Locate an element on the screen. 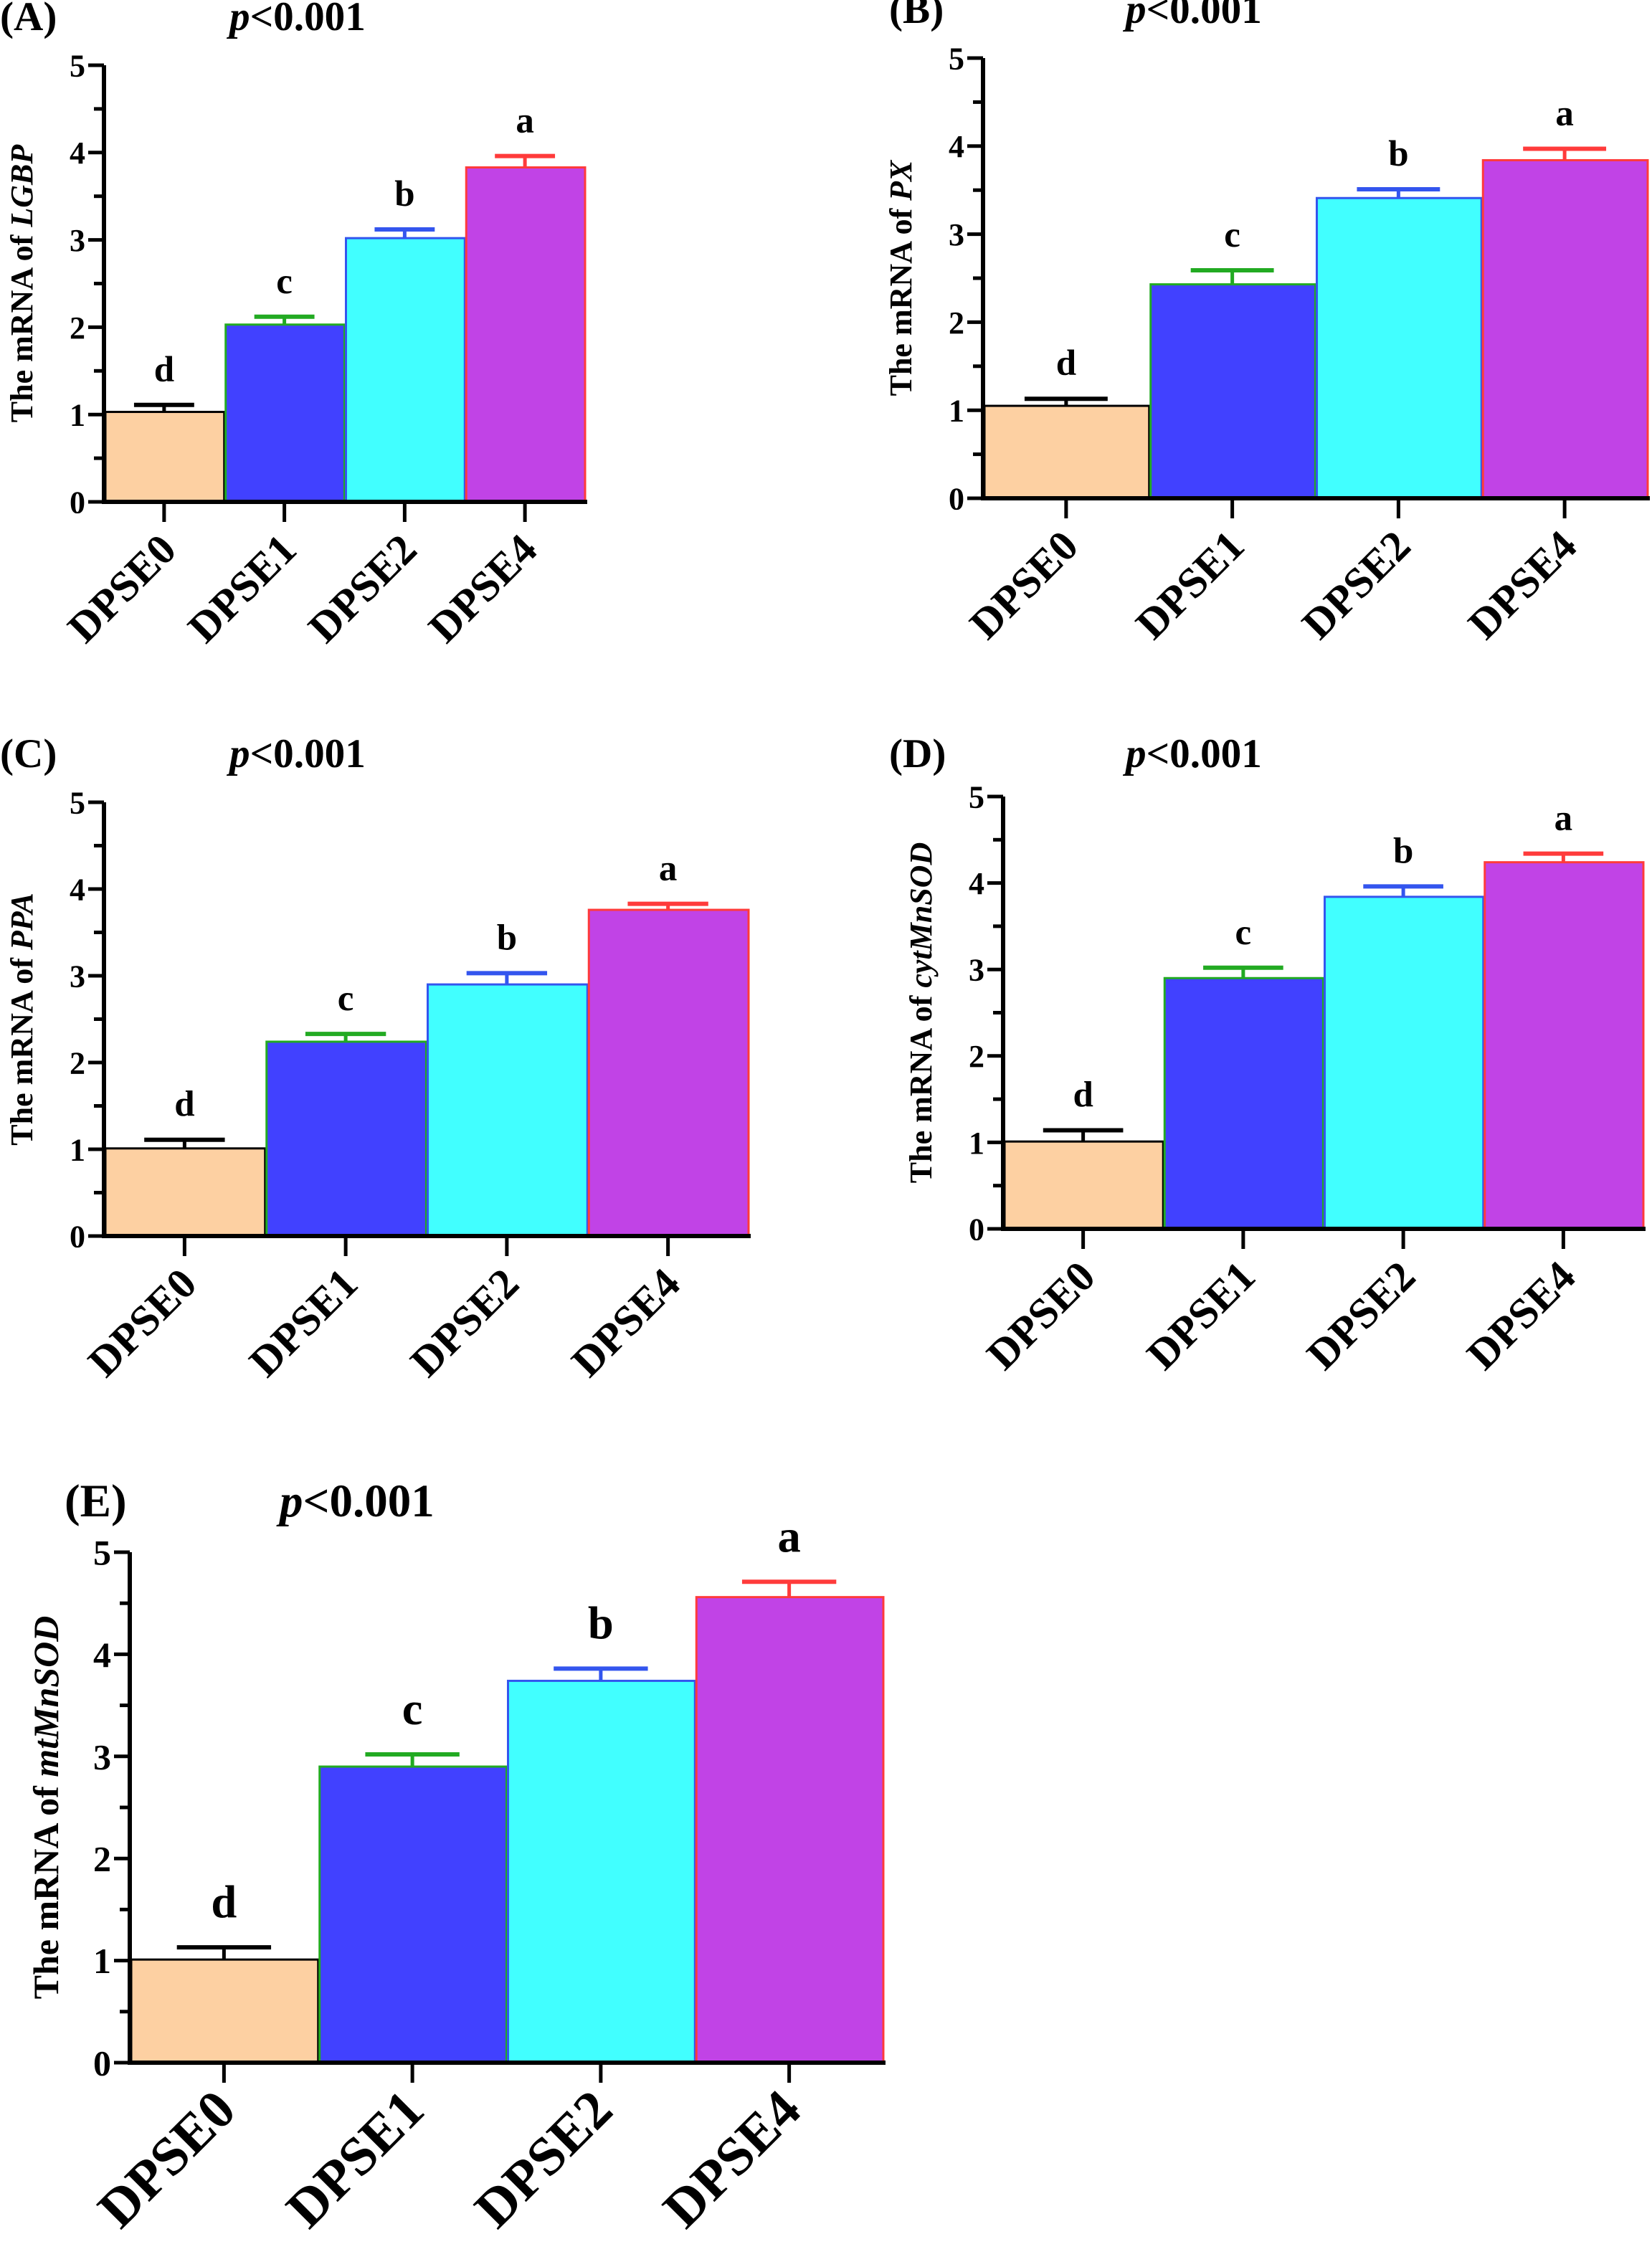 The height and width of the screenshot is (2267, 1652). panel-label: (A) is located at coordinates (28, 19).